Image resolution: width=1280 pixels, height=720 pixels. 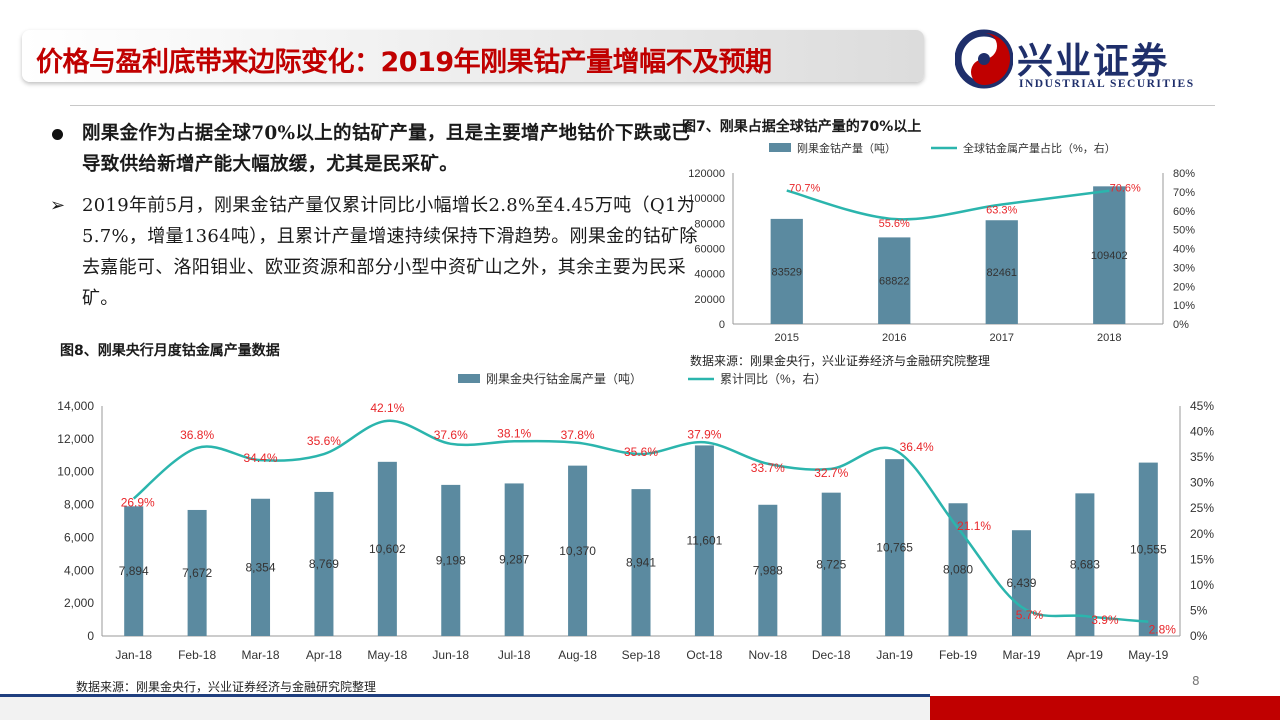 What do you see at coordinates (1105, 708) in the screenshot?
I see `footer-red-band` at bounding box center [1105, 708].